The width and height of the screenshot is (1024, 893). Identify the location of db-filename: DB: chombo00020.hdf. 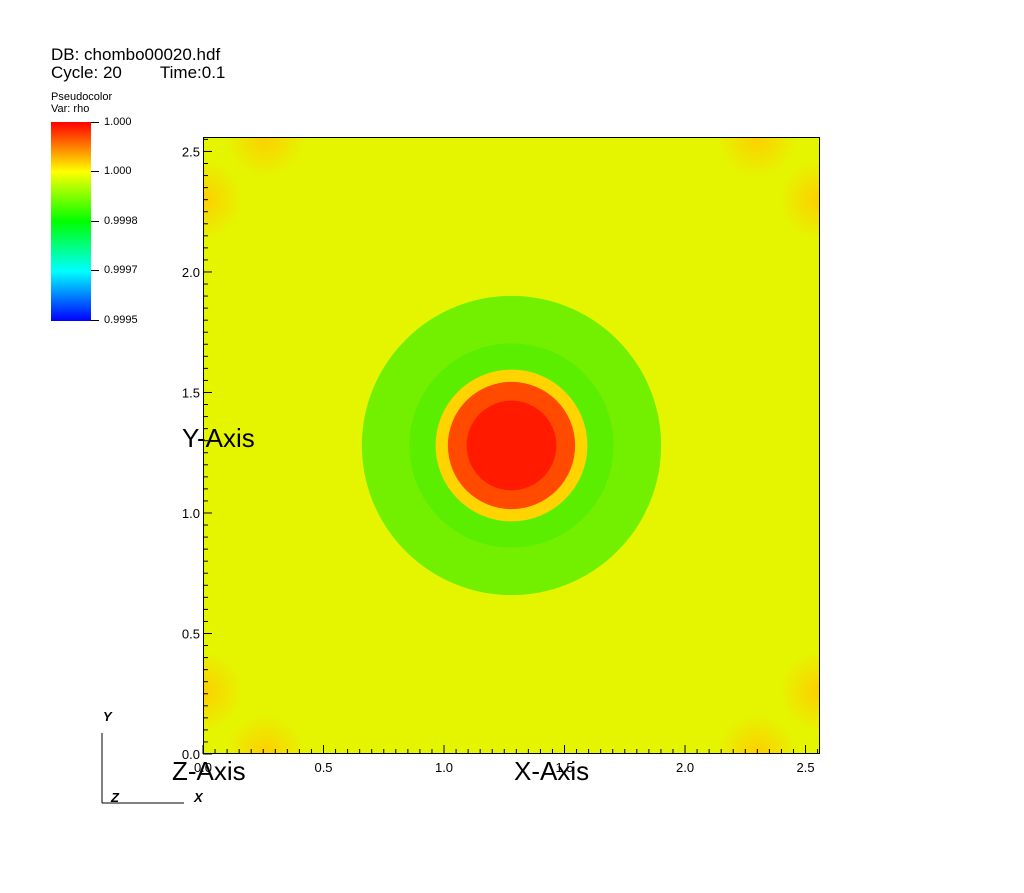
(136, 54).